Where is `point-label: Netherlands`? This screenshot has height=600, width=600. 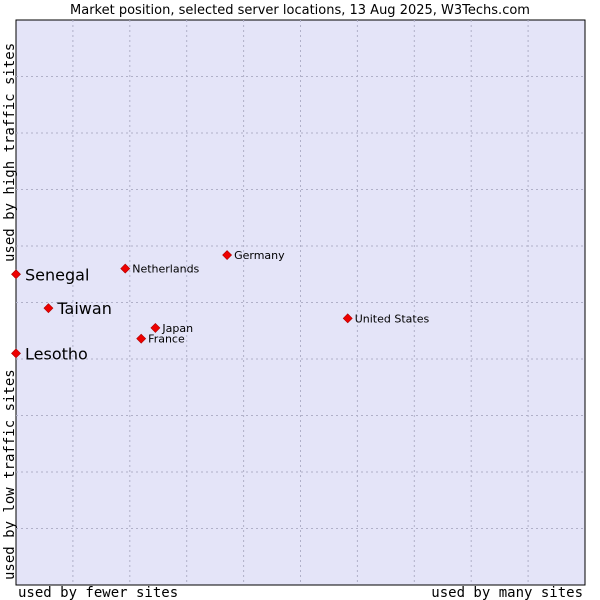
point-label: Netherlands is located at coordinates (165, 269).